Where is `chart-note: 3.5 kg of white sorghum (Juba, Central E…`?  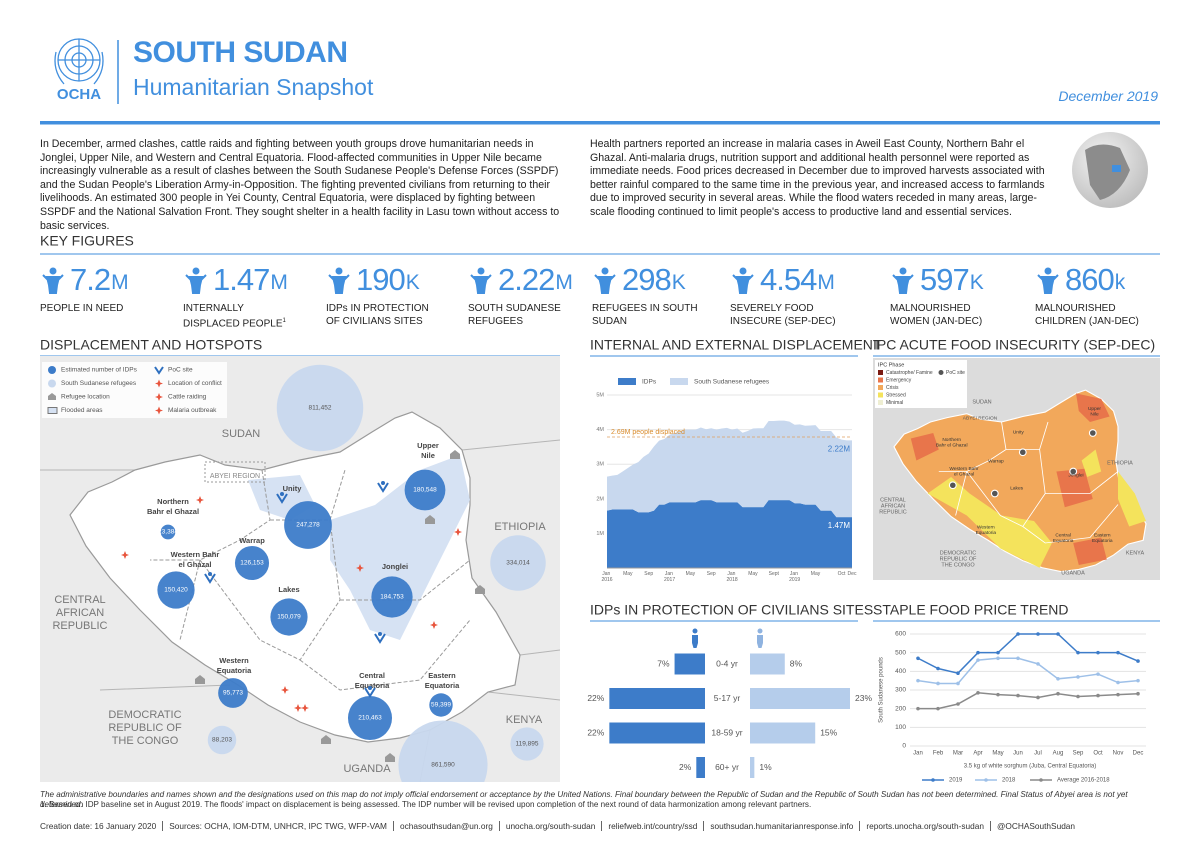 chart-note: 3.5 kg of white sorghum (Juba, Central E… is located at coordinates (1030, 767).